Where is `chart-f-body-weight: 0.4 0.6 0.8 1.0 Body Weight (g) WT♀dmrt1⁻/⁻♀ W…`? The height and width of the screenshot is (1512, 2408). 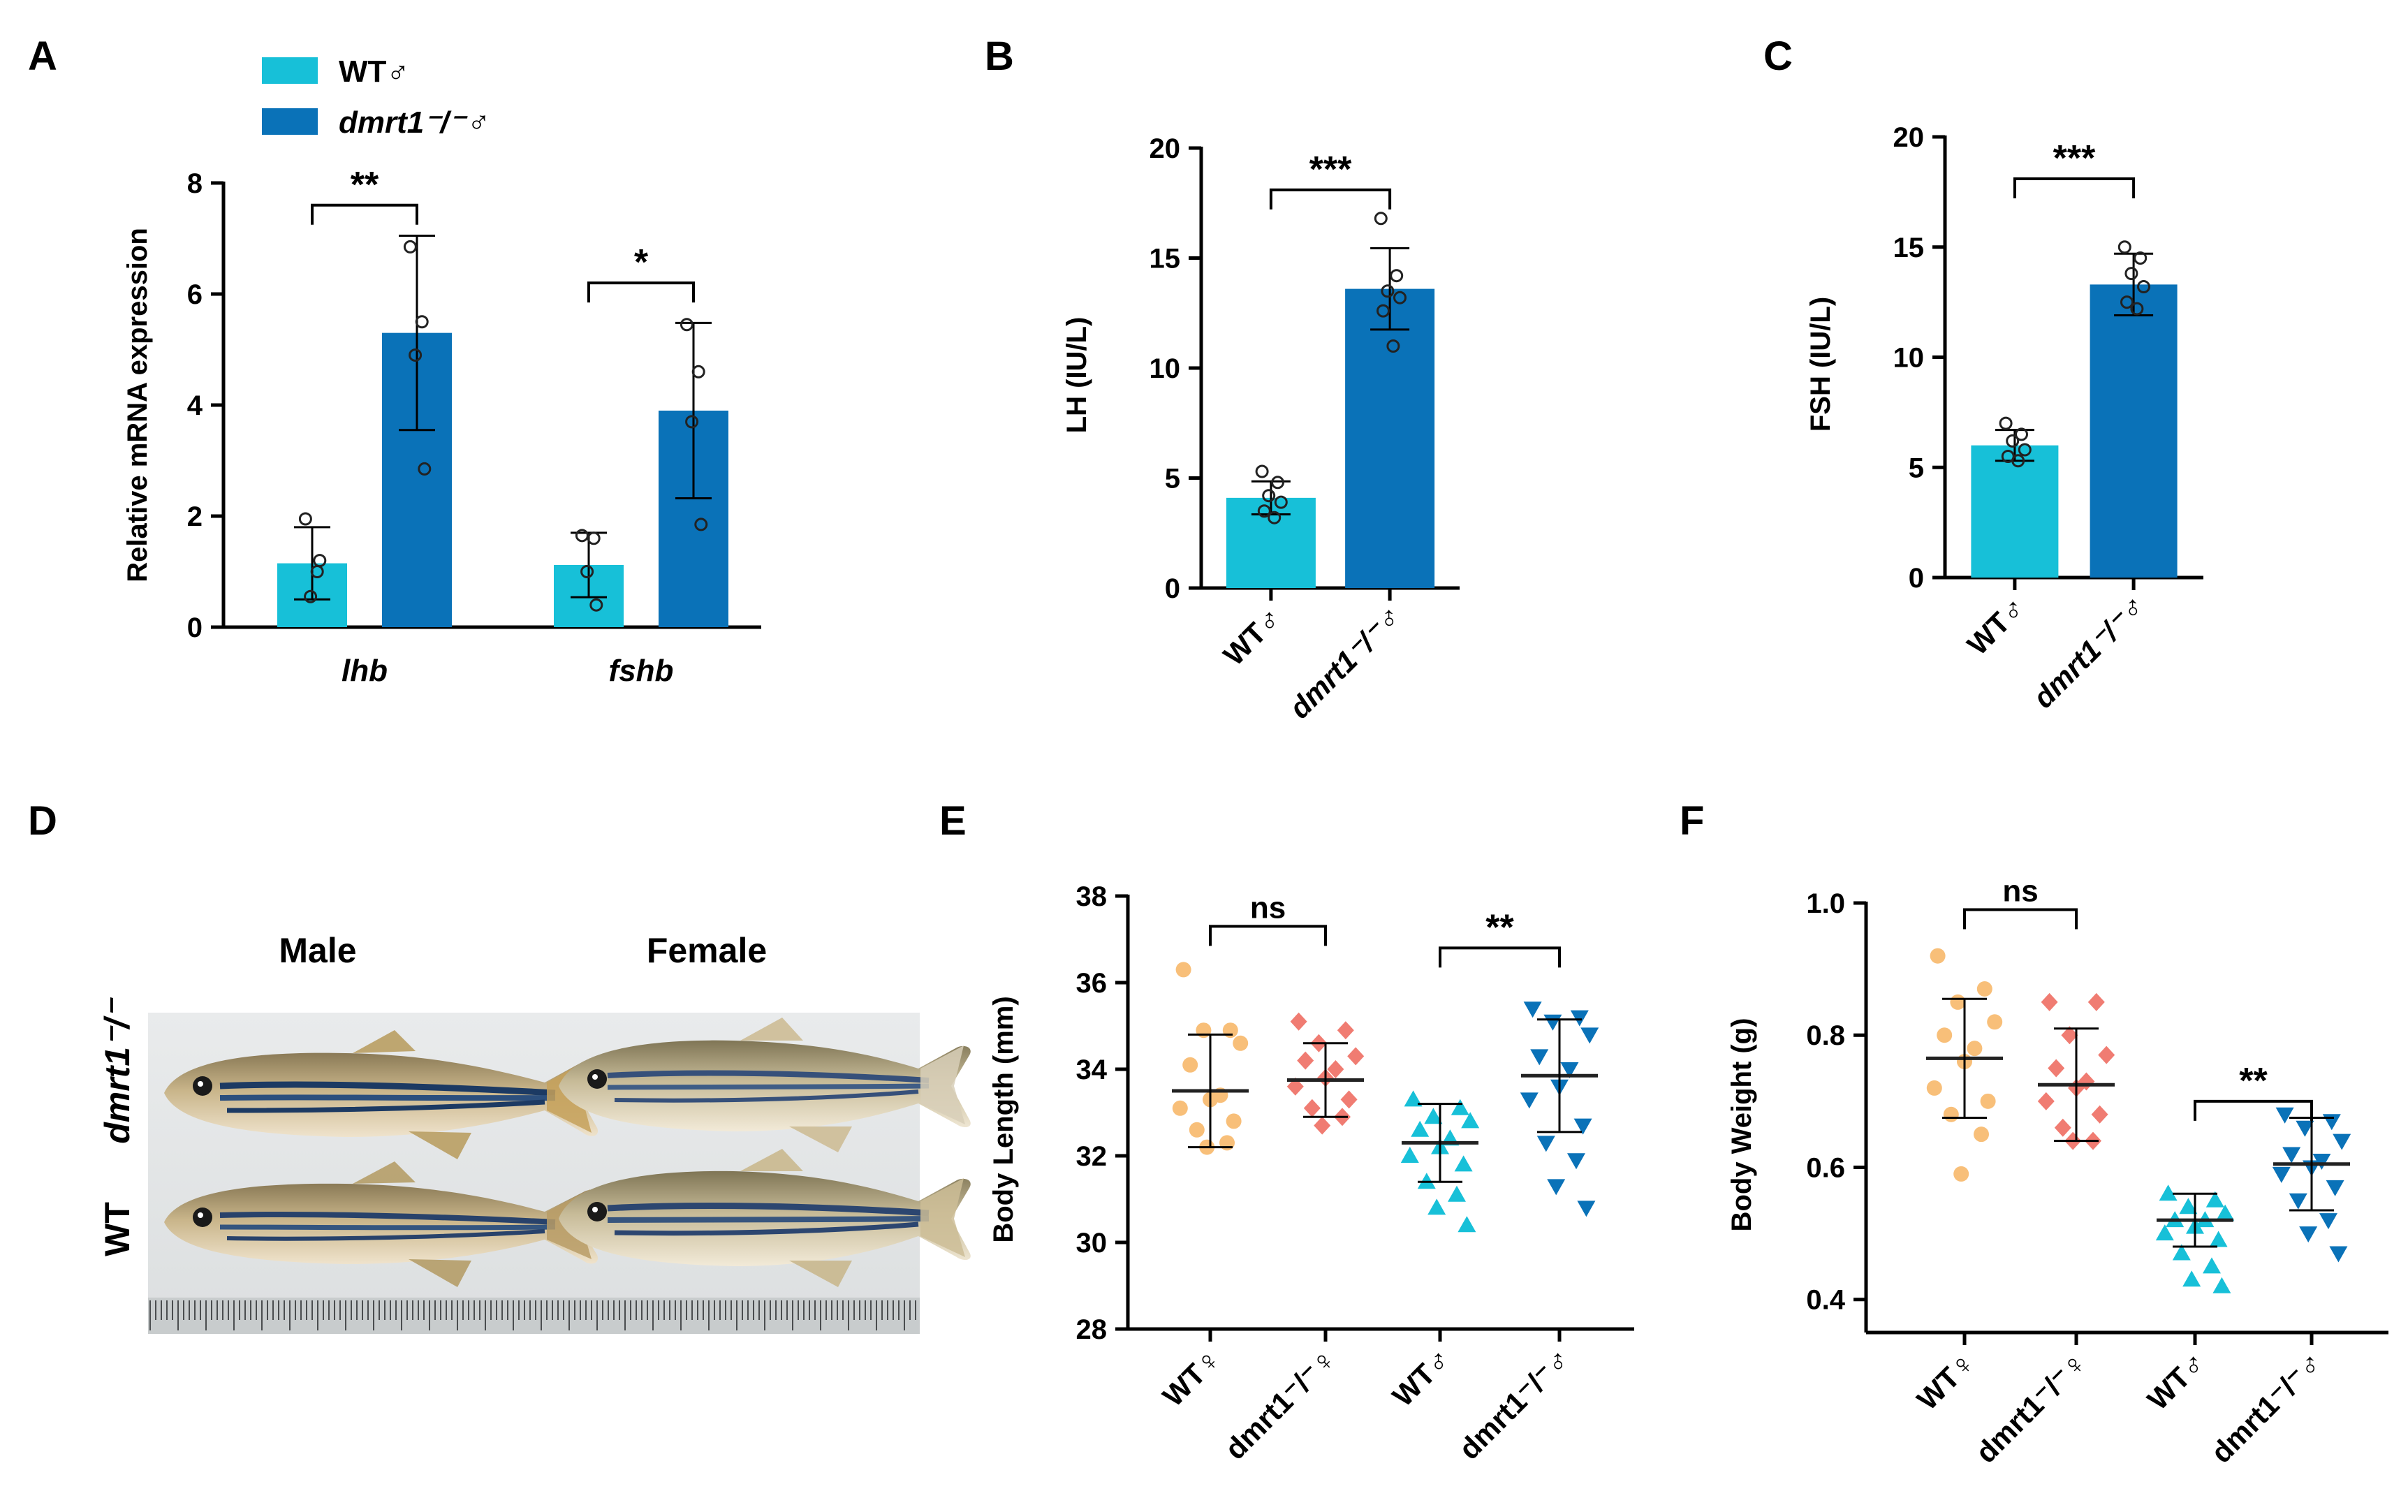
chart-f-body-weight: 0.4 0.6 0.8 1.0 Body Weight (g) WT♀dmrt1⁻/⁻♀ W… is located at coordinates (2057, 1172).